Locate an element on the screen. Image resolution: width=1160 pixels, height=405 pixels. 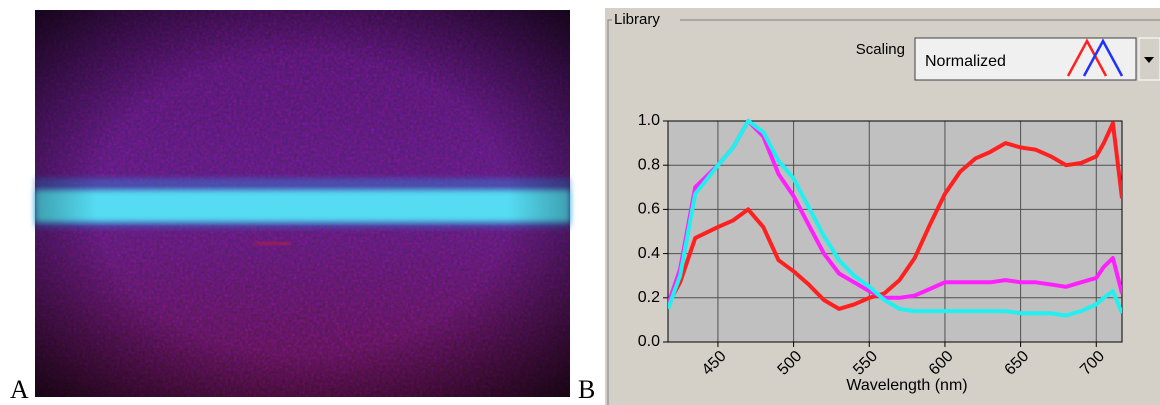
scaling-label: Scaling is located at coordinates (880, 49).